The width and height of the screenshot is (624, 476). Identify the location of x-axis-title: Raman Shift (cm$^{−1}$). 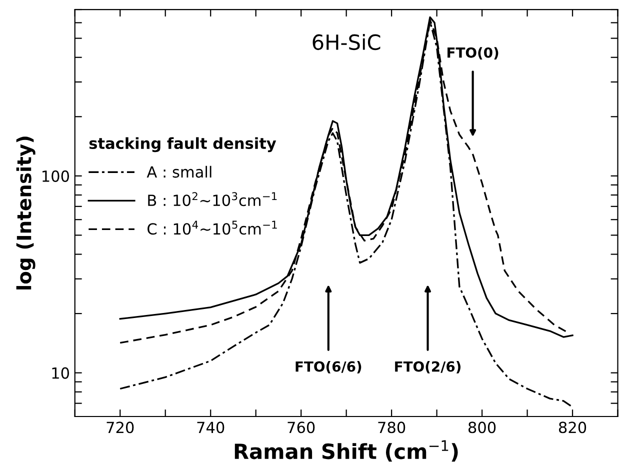
(346, 451).